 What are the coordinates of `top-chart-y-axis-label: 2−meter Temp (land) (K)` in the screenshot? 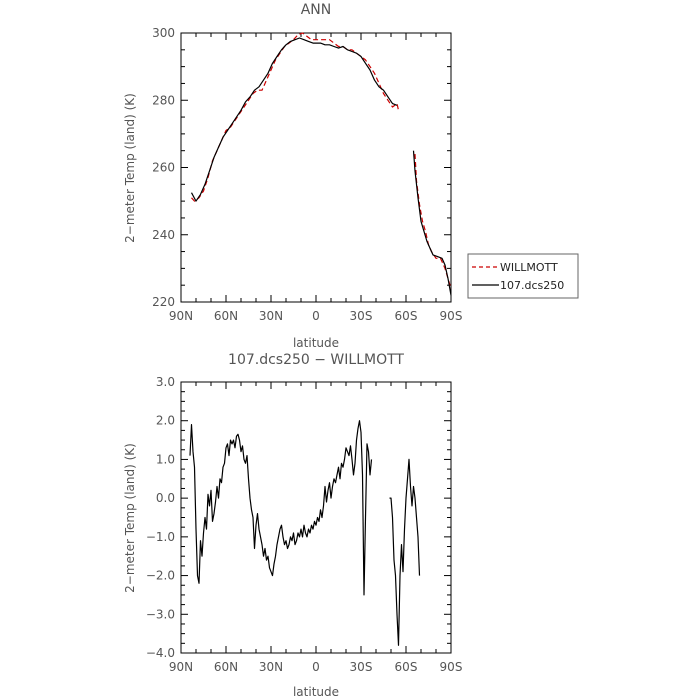 It's located at (130, 168).